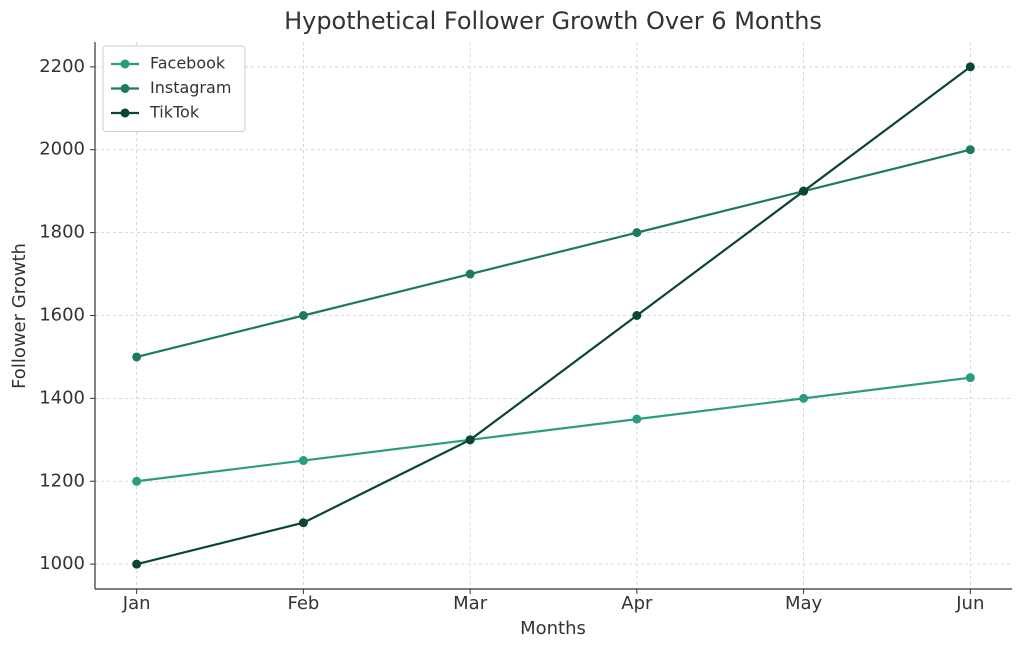 The height and width of the screenshot is (652, 1024). Describe the element at coordinates (19, 316) in the screenshot. I see `y-axis-label: Follower Growth` at that location.